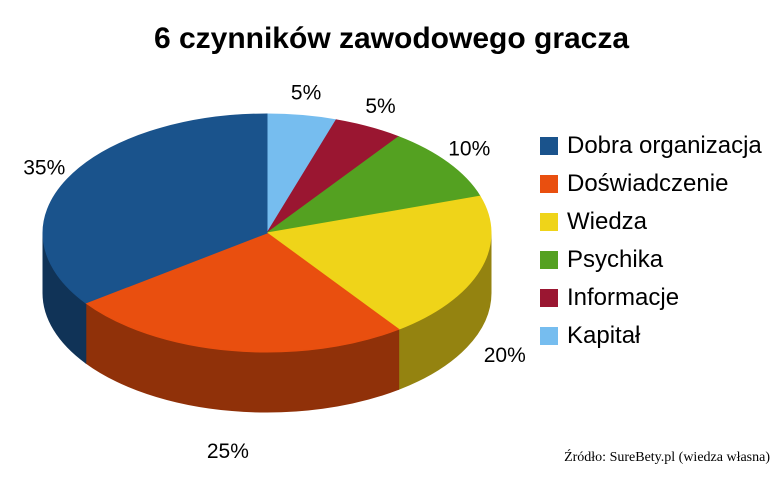 This screenshot has height=484, width=783. Describe the element at coordinates (469, 149) in the screenshot. I see `slice-percent-label: 10%` at that location.